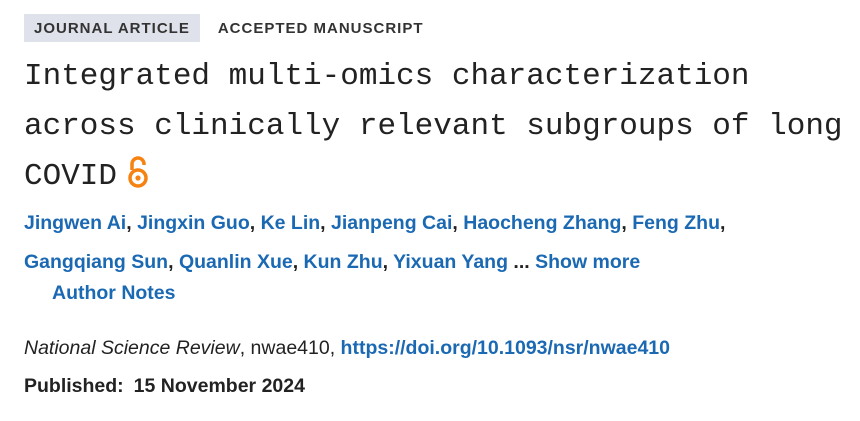 The image size is (860, 421). I want to click on author-notes: Author Notes, so click(114, 293).